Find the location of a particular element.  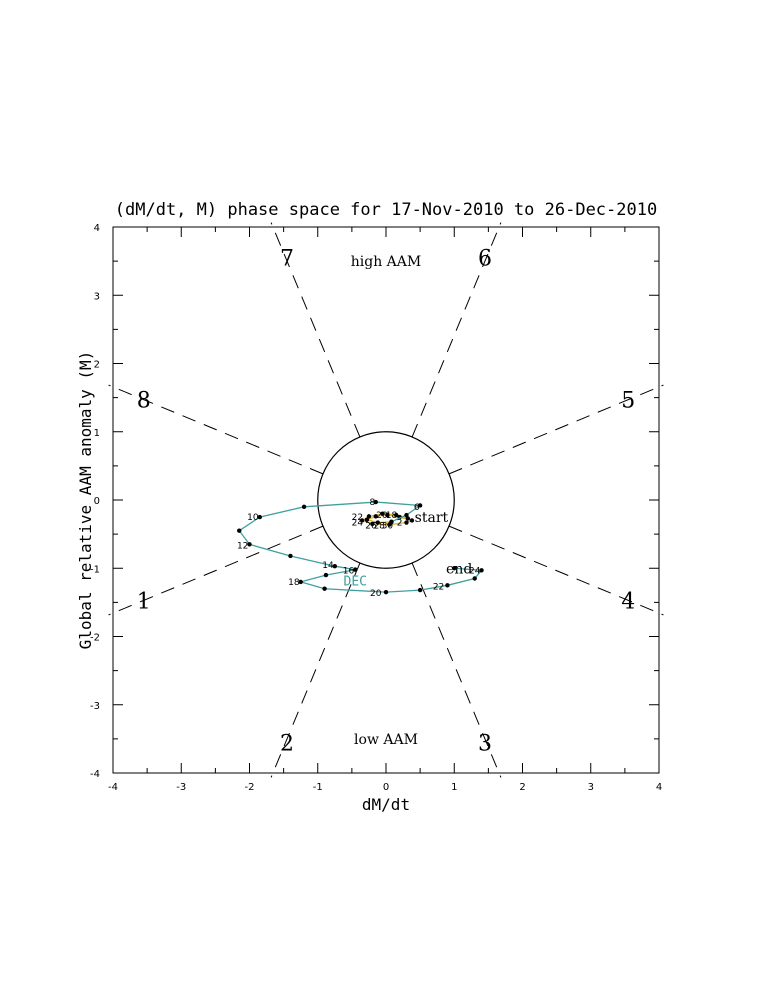

y-tick-label: -1 is located at coordinates (95, 569).